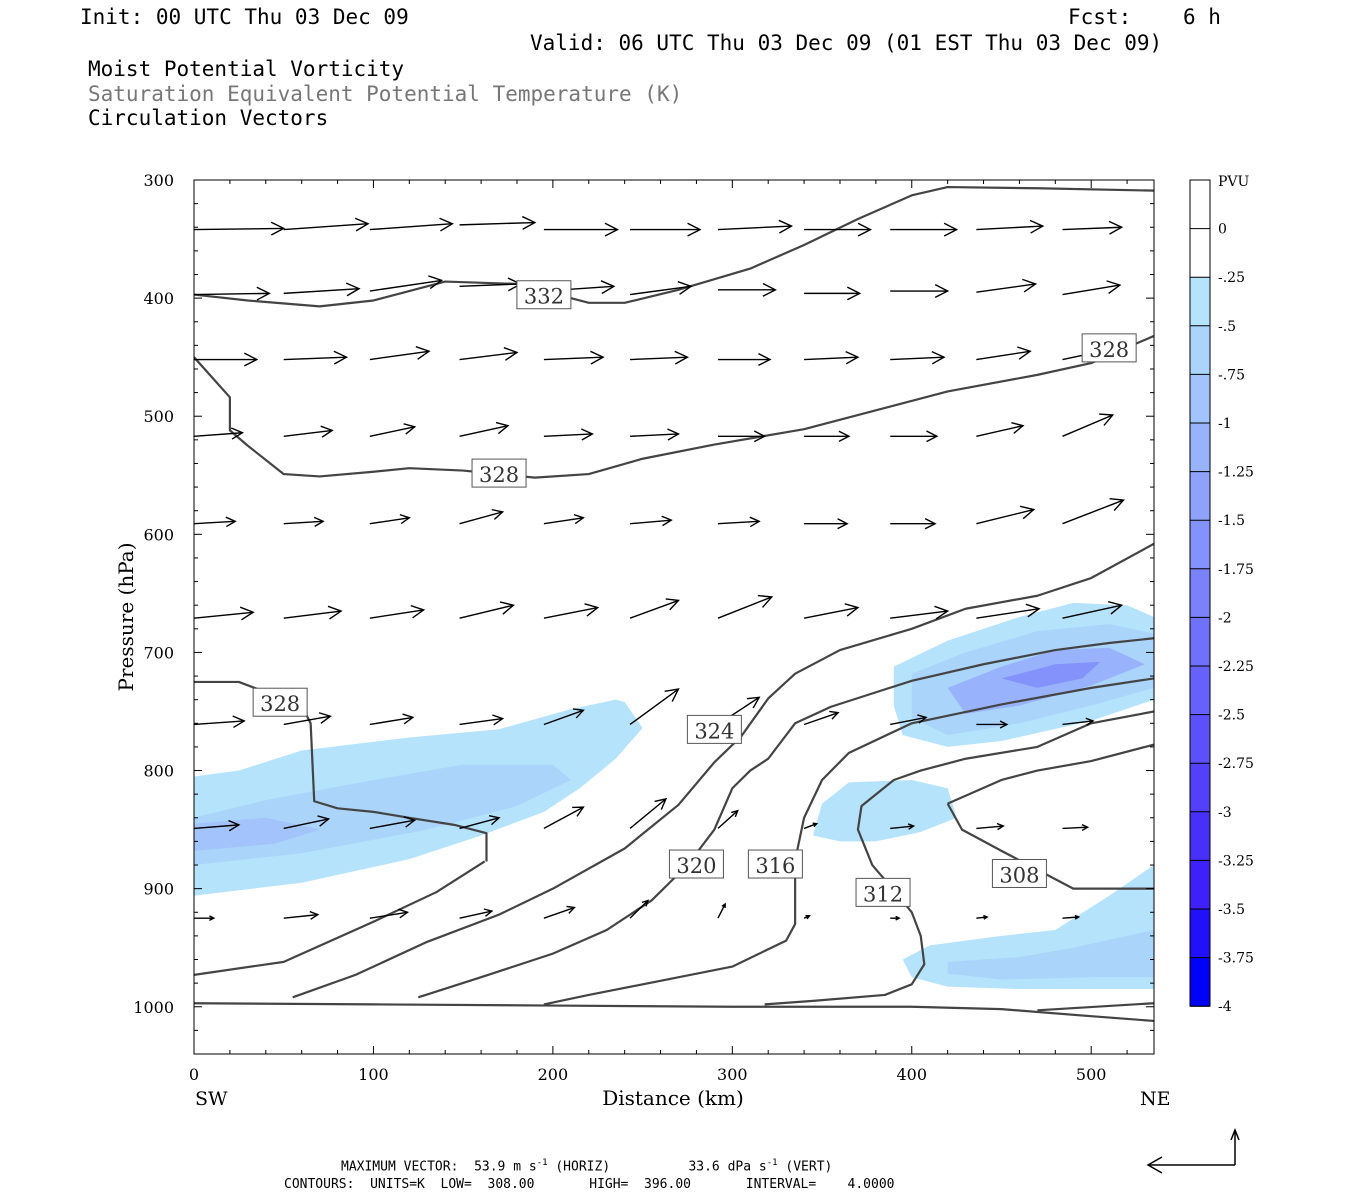  I want to click on x-axis-right-label: NE, so click(1155, 1099).